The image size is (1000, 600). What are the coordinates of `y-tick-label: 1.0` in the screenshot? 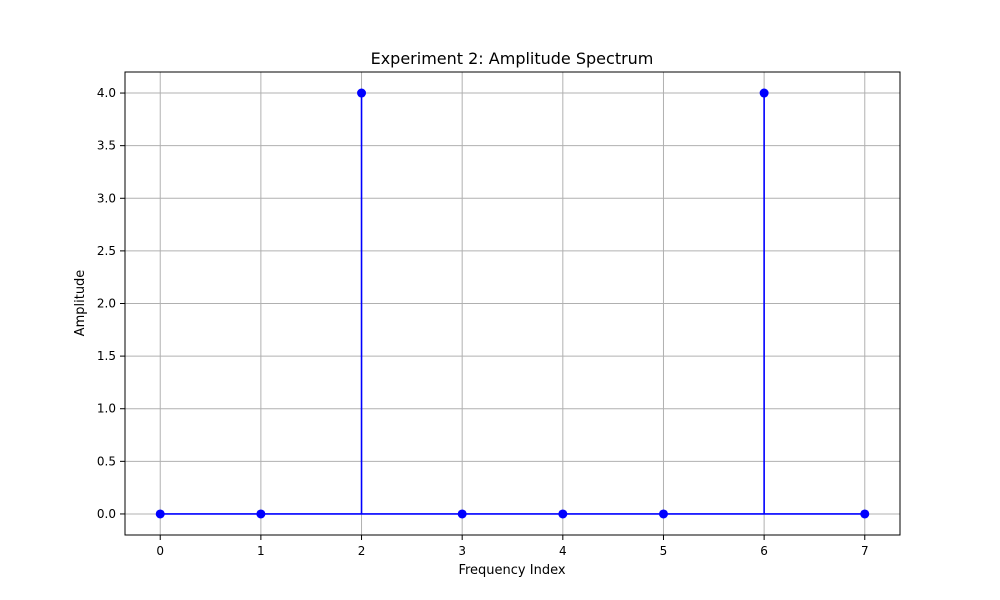 It's located at (106, 409).